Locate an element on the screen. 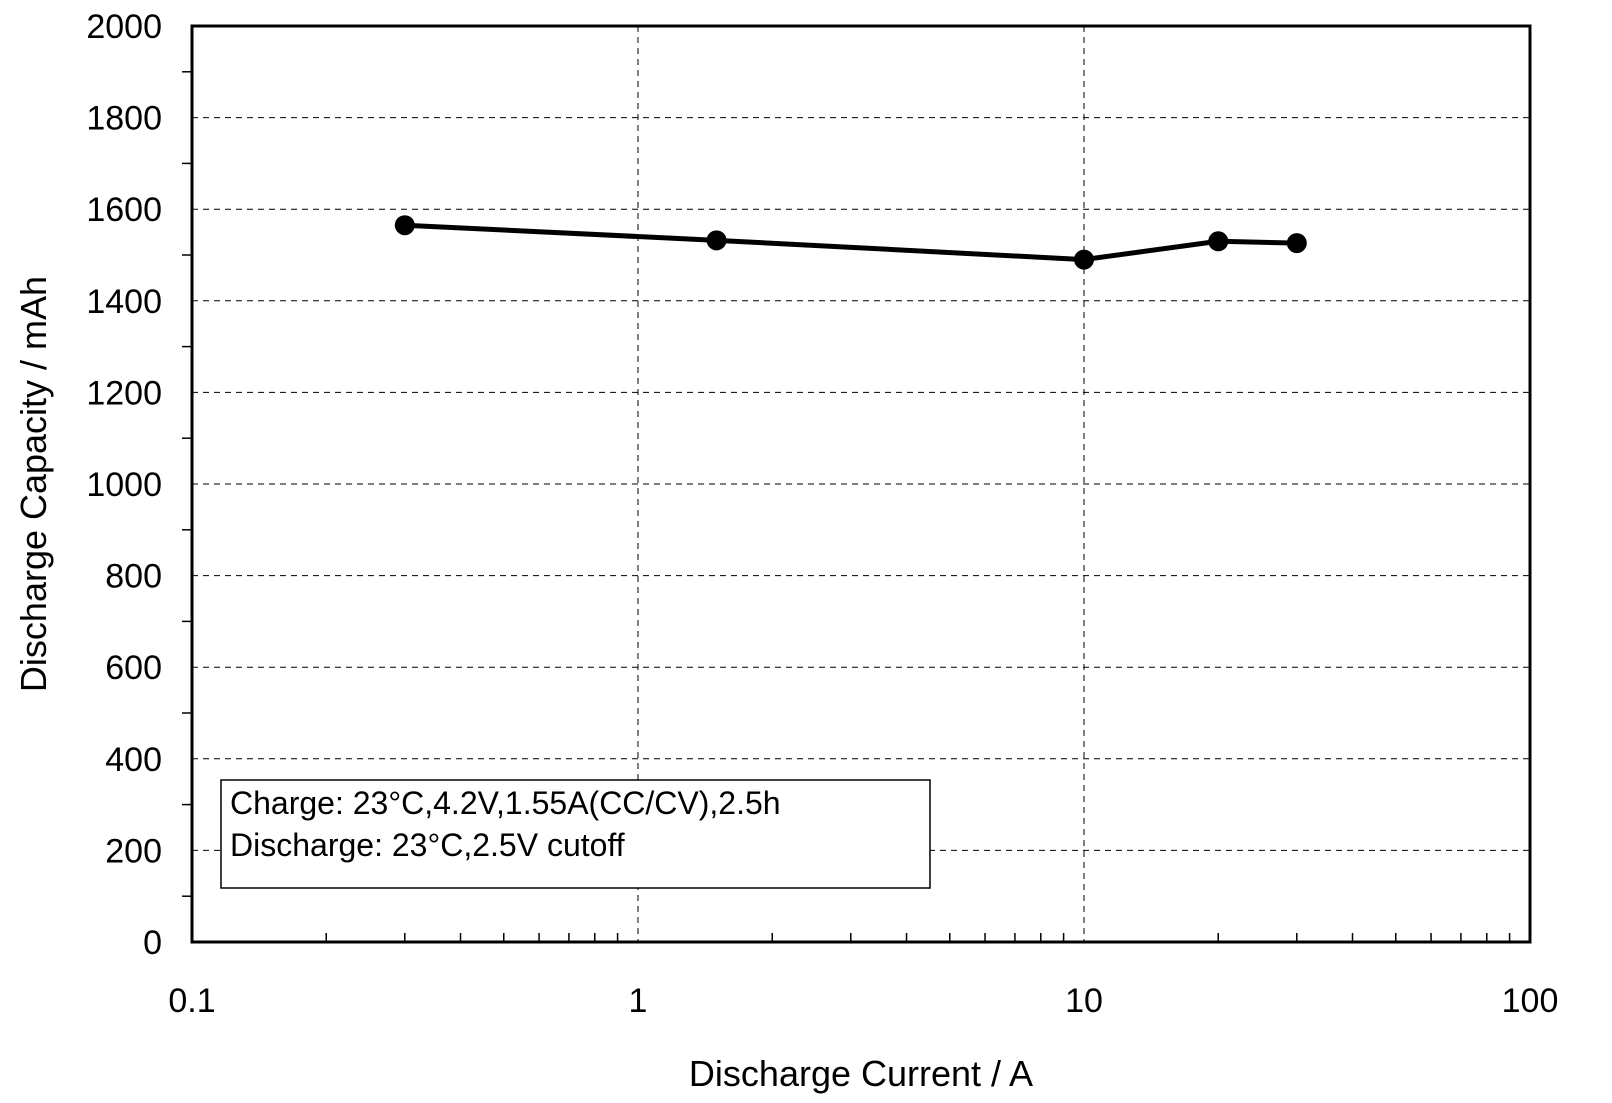 This screenshot has width=1612, height=1103. y-tick-label: 1000 is located at coordinates (124, 485).